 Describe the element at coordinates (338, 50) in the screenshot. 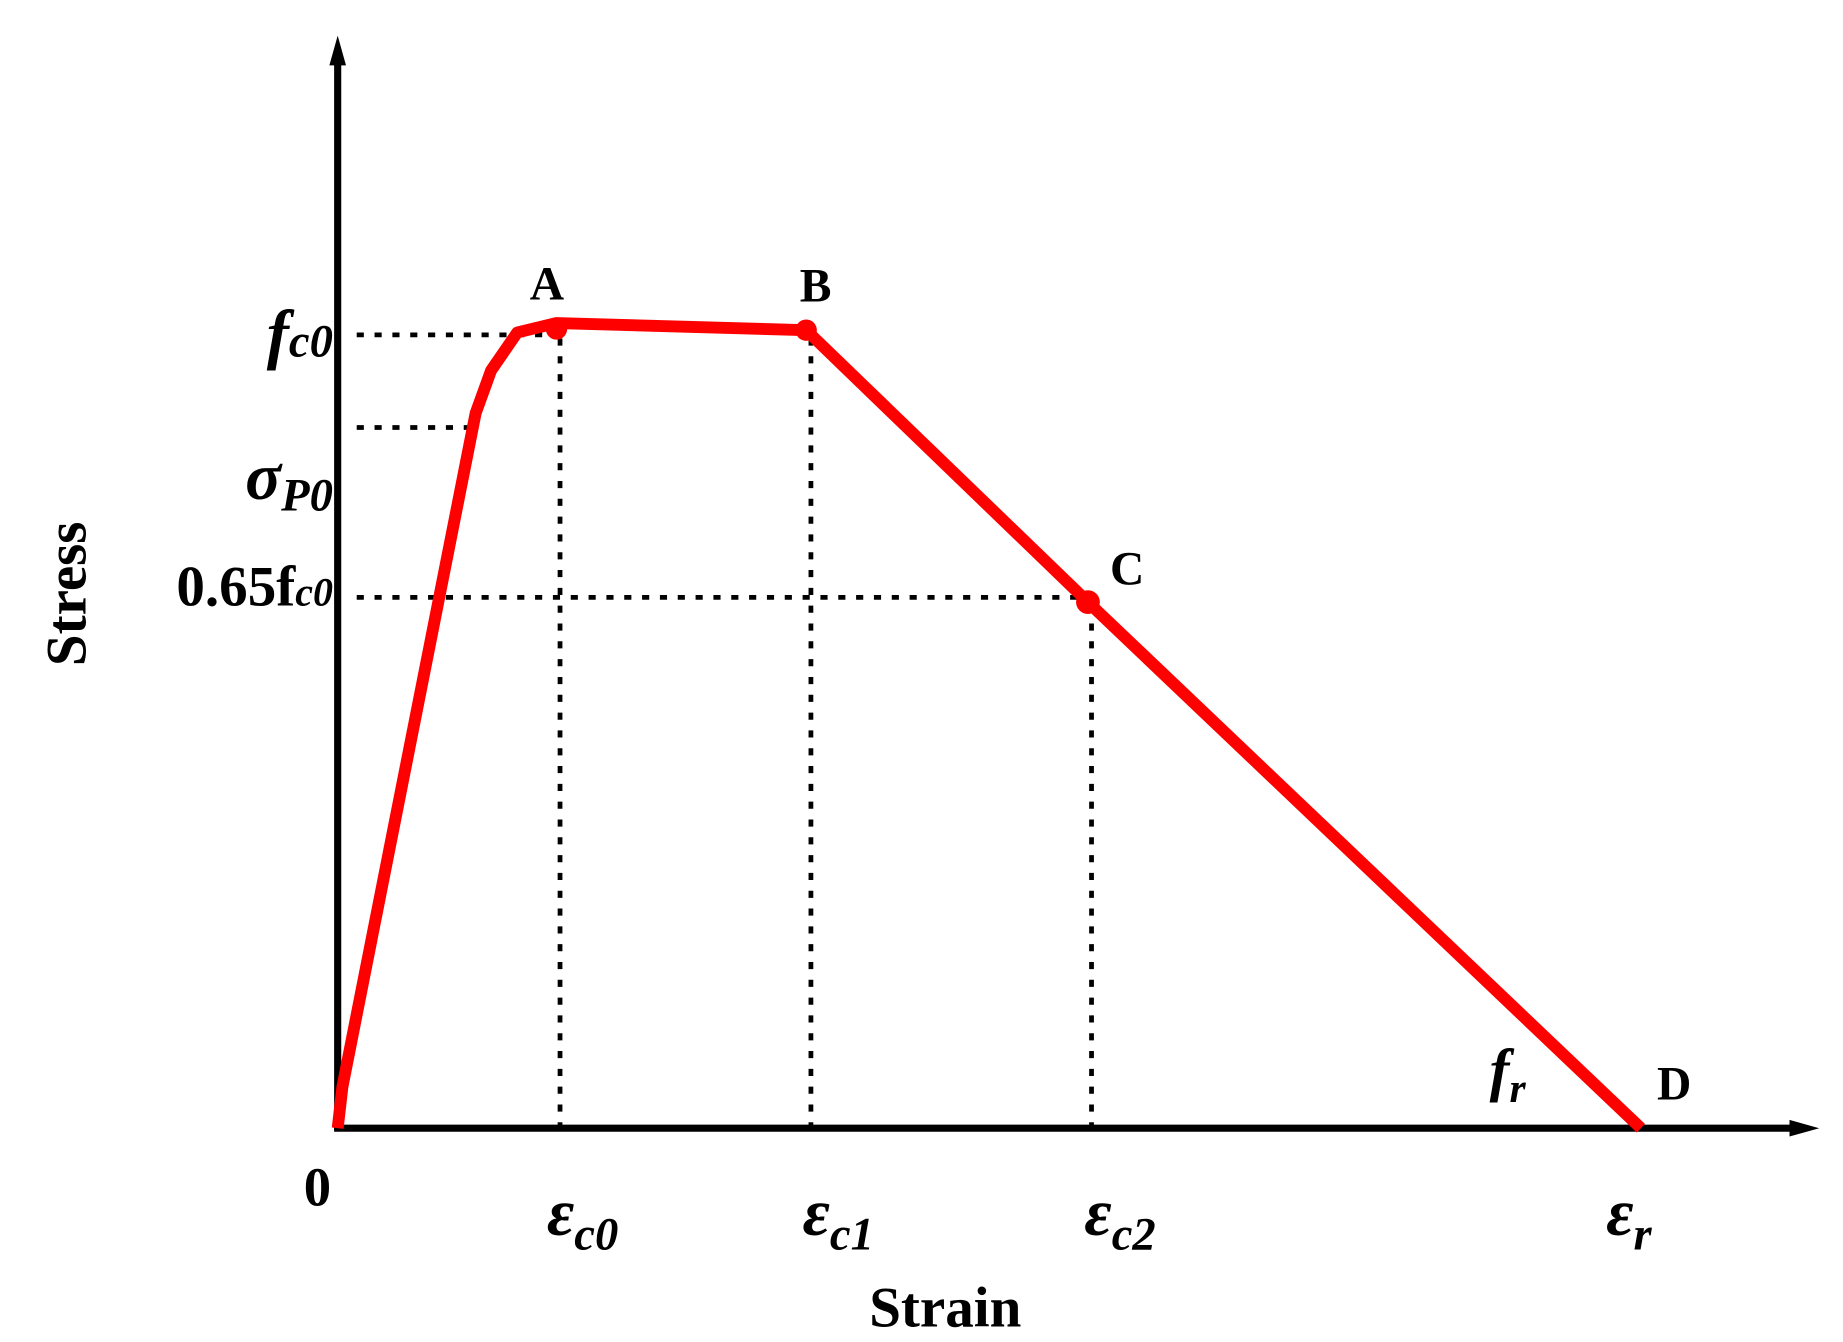

I see `y-arrow` at that location.